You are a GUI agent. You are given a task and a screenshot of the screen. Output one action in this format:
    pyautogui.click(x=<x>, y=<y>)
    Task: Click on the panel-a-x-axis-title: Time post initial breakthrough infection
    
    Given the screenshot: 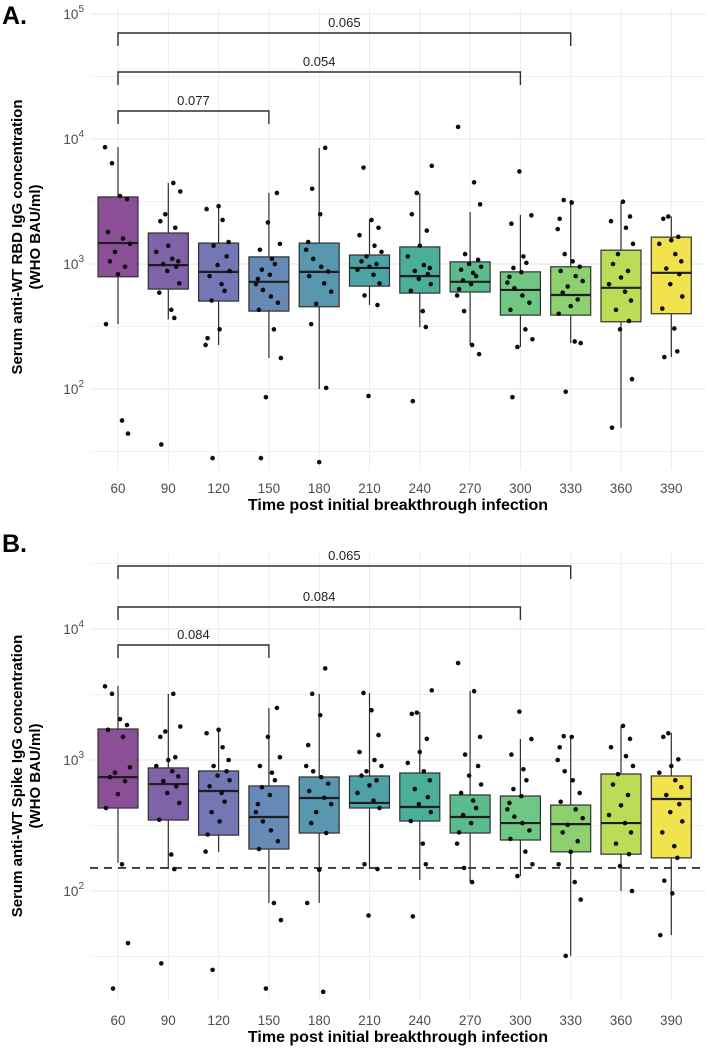 What is the action you would take?
    pyautogui.click(x=398, y=505)
    